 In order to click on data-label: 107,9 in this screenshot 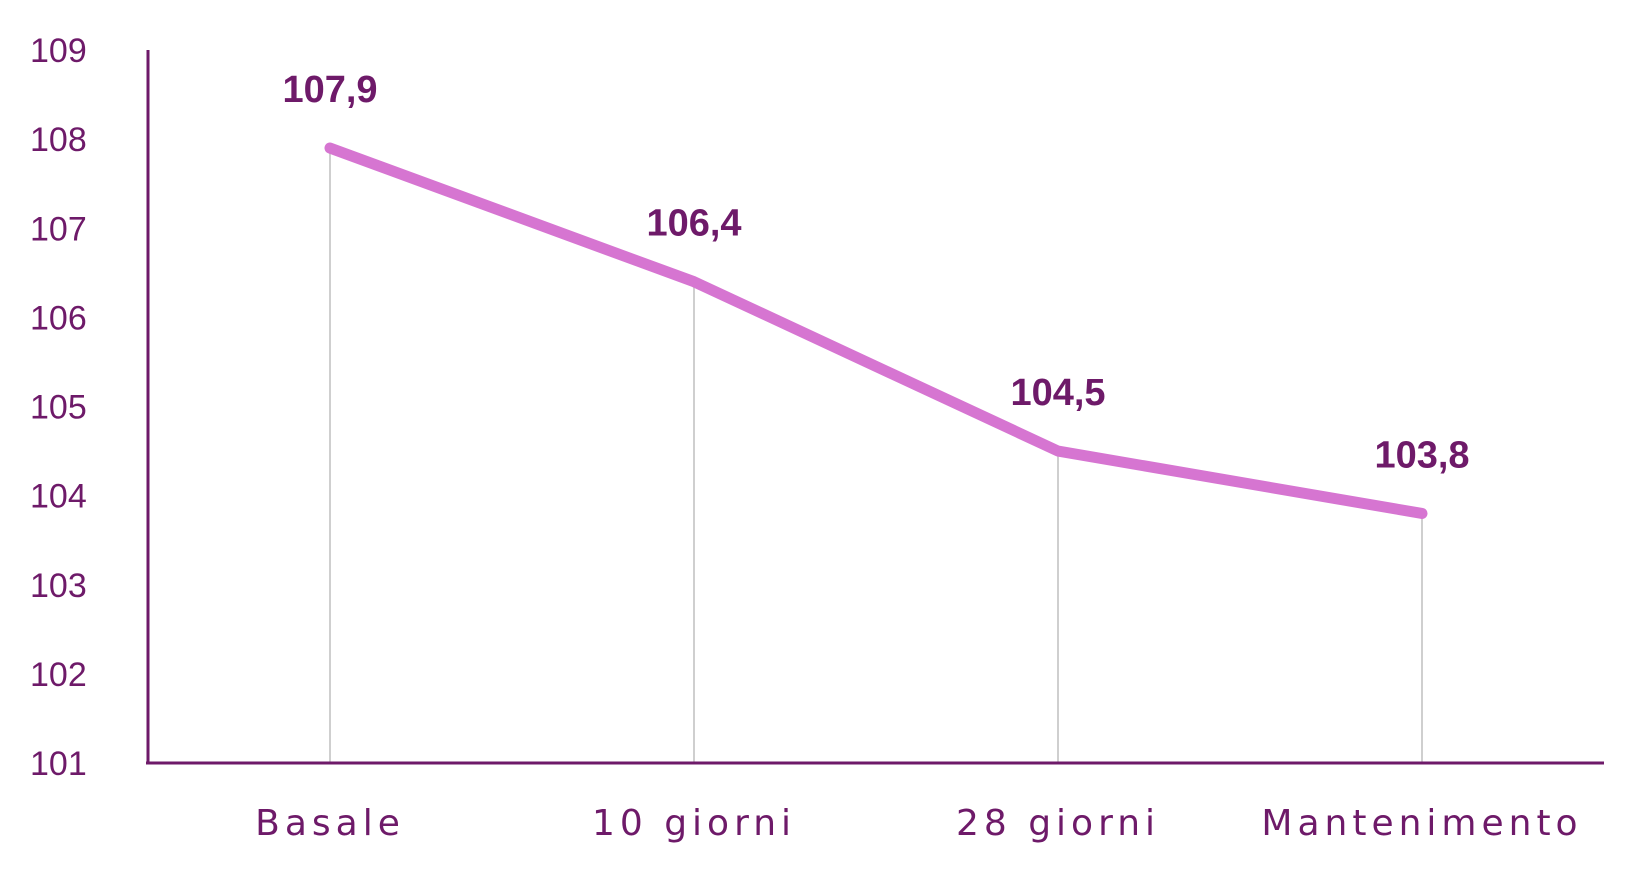, I will do `click(329, 90)`.